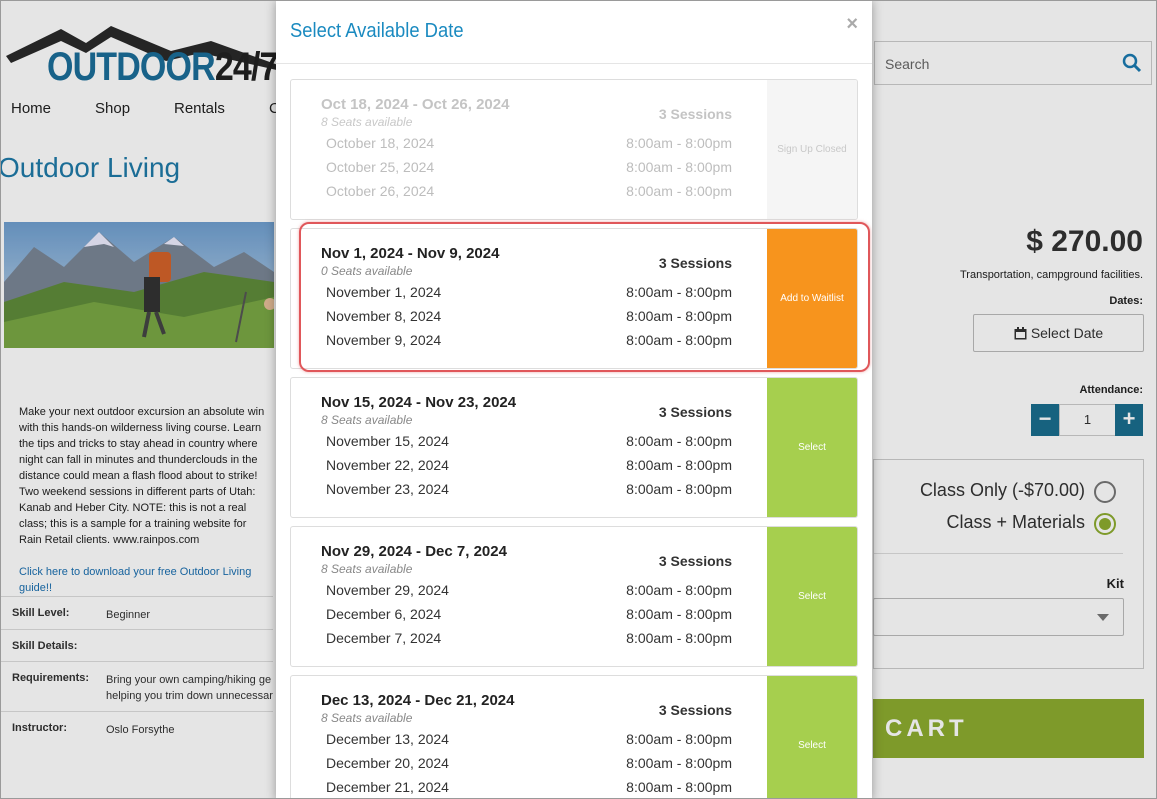 The image size is (1157, 799). I want to click on price-note: Transportation, campground facilities., so click(1051, 275).